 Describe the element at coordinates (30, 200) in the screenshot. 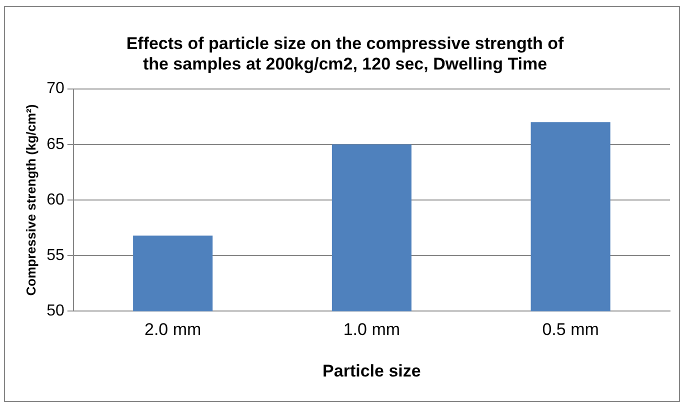

I see `y-axis-title: Compressive strength (kg/cm²)` at that location.